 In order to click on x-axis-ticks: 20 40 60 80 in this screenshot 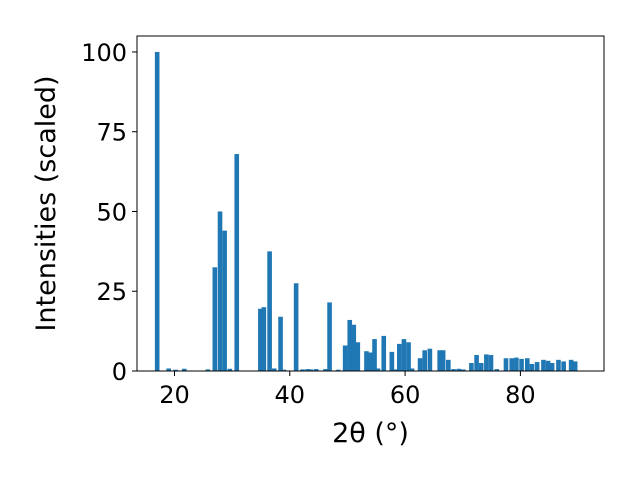, I will do `click(347, 390)`.